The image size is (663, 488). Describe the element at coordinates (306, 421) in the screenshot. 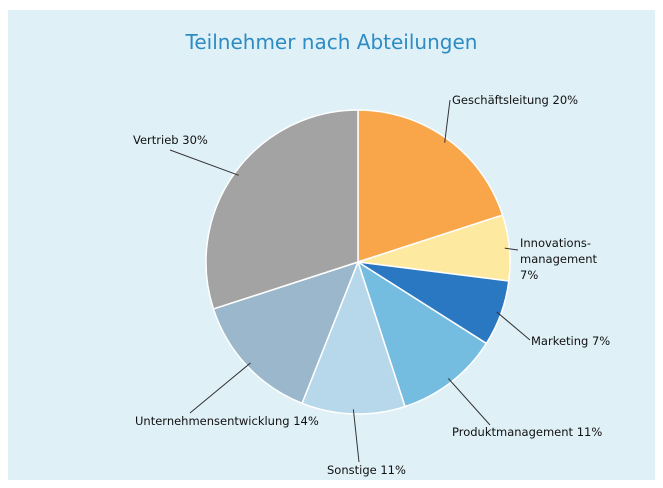

I see `value-label: 14%` at that location.